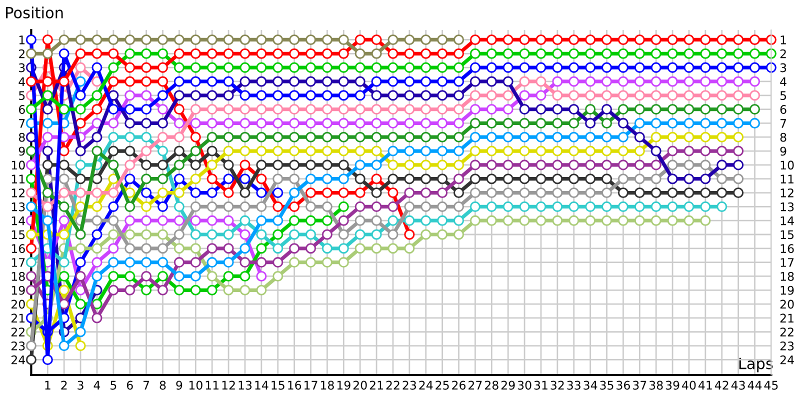 This screenshot has height=400, width=800. I want to click on x-tick-label: 15, so click(278, 385).